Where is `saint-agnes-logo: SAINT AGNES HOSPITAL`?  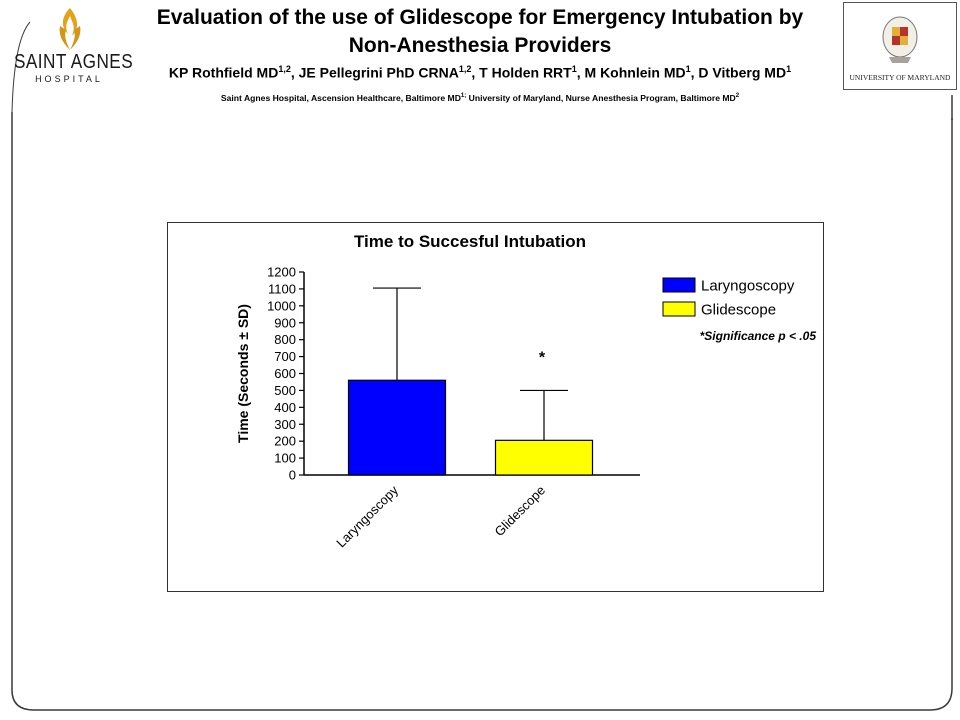
saint-agnes-logo: SAINT AGNES HOSPITAL is located at coordinates (74, 47).